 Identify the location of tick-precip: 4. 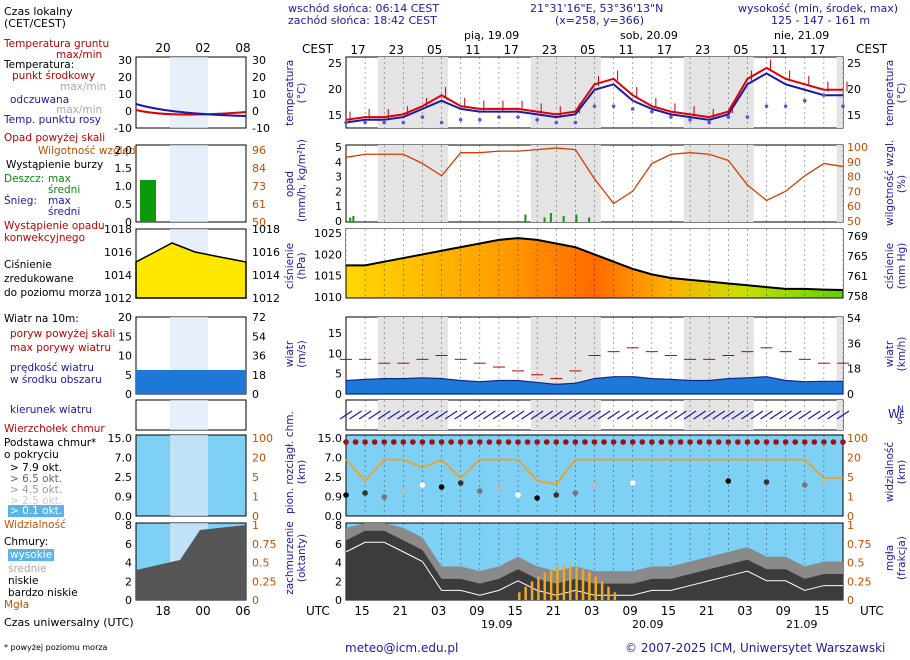
(338, 162).